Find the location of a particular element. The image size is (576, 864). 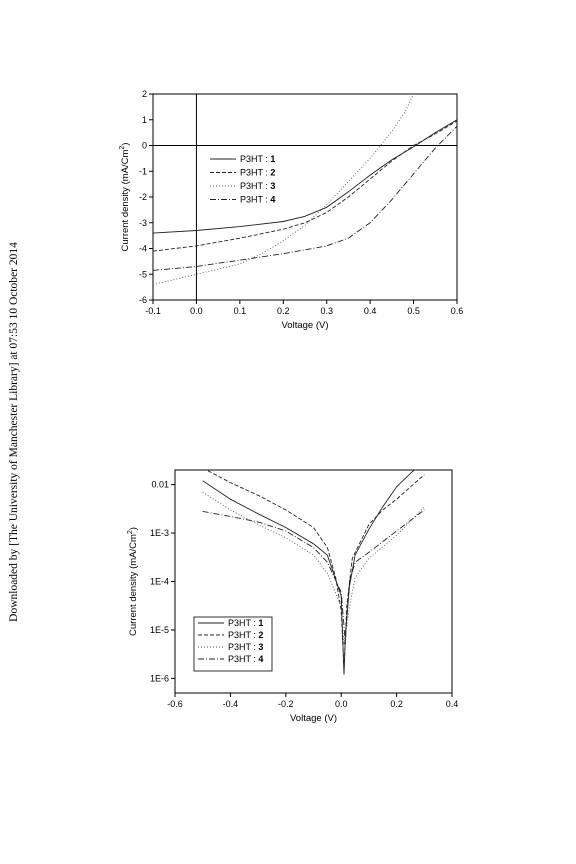

x-tick-label: -0.2 is located at coordinates (286, 704).